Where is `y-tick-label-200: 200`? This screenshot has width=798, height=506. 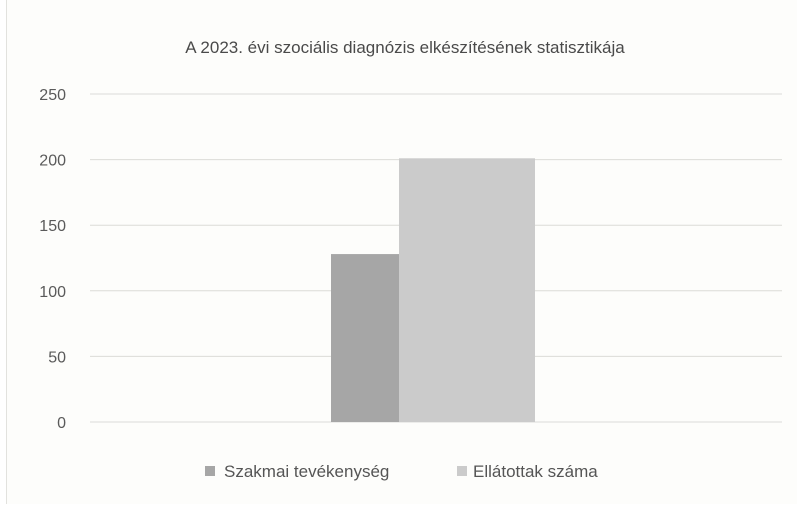 y-tick-label-200: 200 is located at coordinates (52, 161).